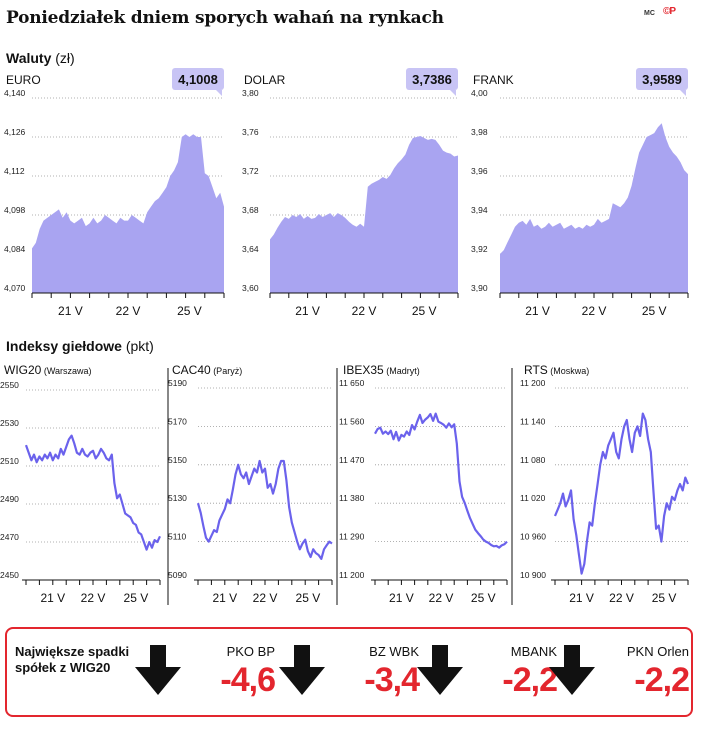  Describe the element at coordinates (207, 370) in the screenshot. I see `chart-title: CAC40 (Paryż)` at that location.